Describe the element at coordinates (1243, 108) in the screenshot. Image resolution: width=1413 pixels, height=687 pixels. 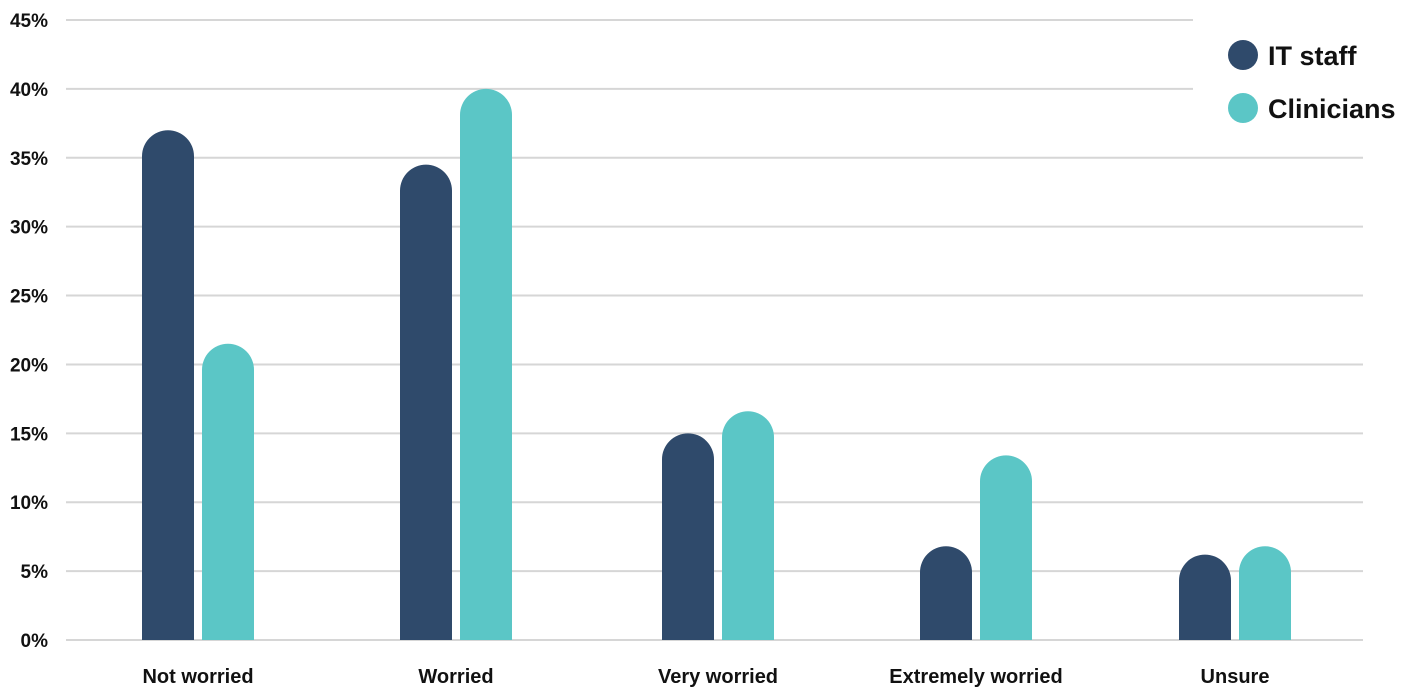
I see `legend-swatch-clinicians` at that location.